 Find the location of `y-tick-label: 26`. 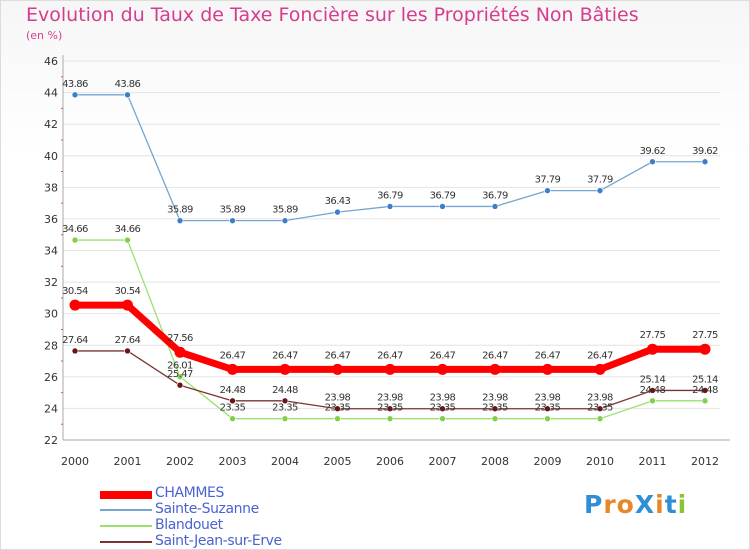

y-tick-label: 26 is located at coordinates (51, 377).